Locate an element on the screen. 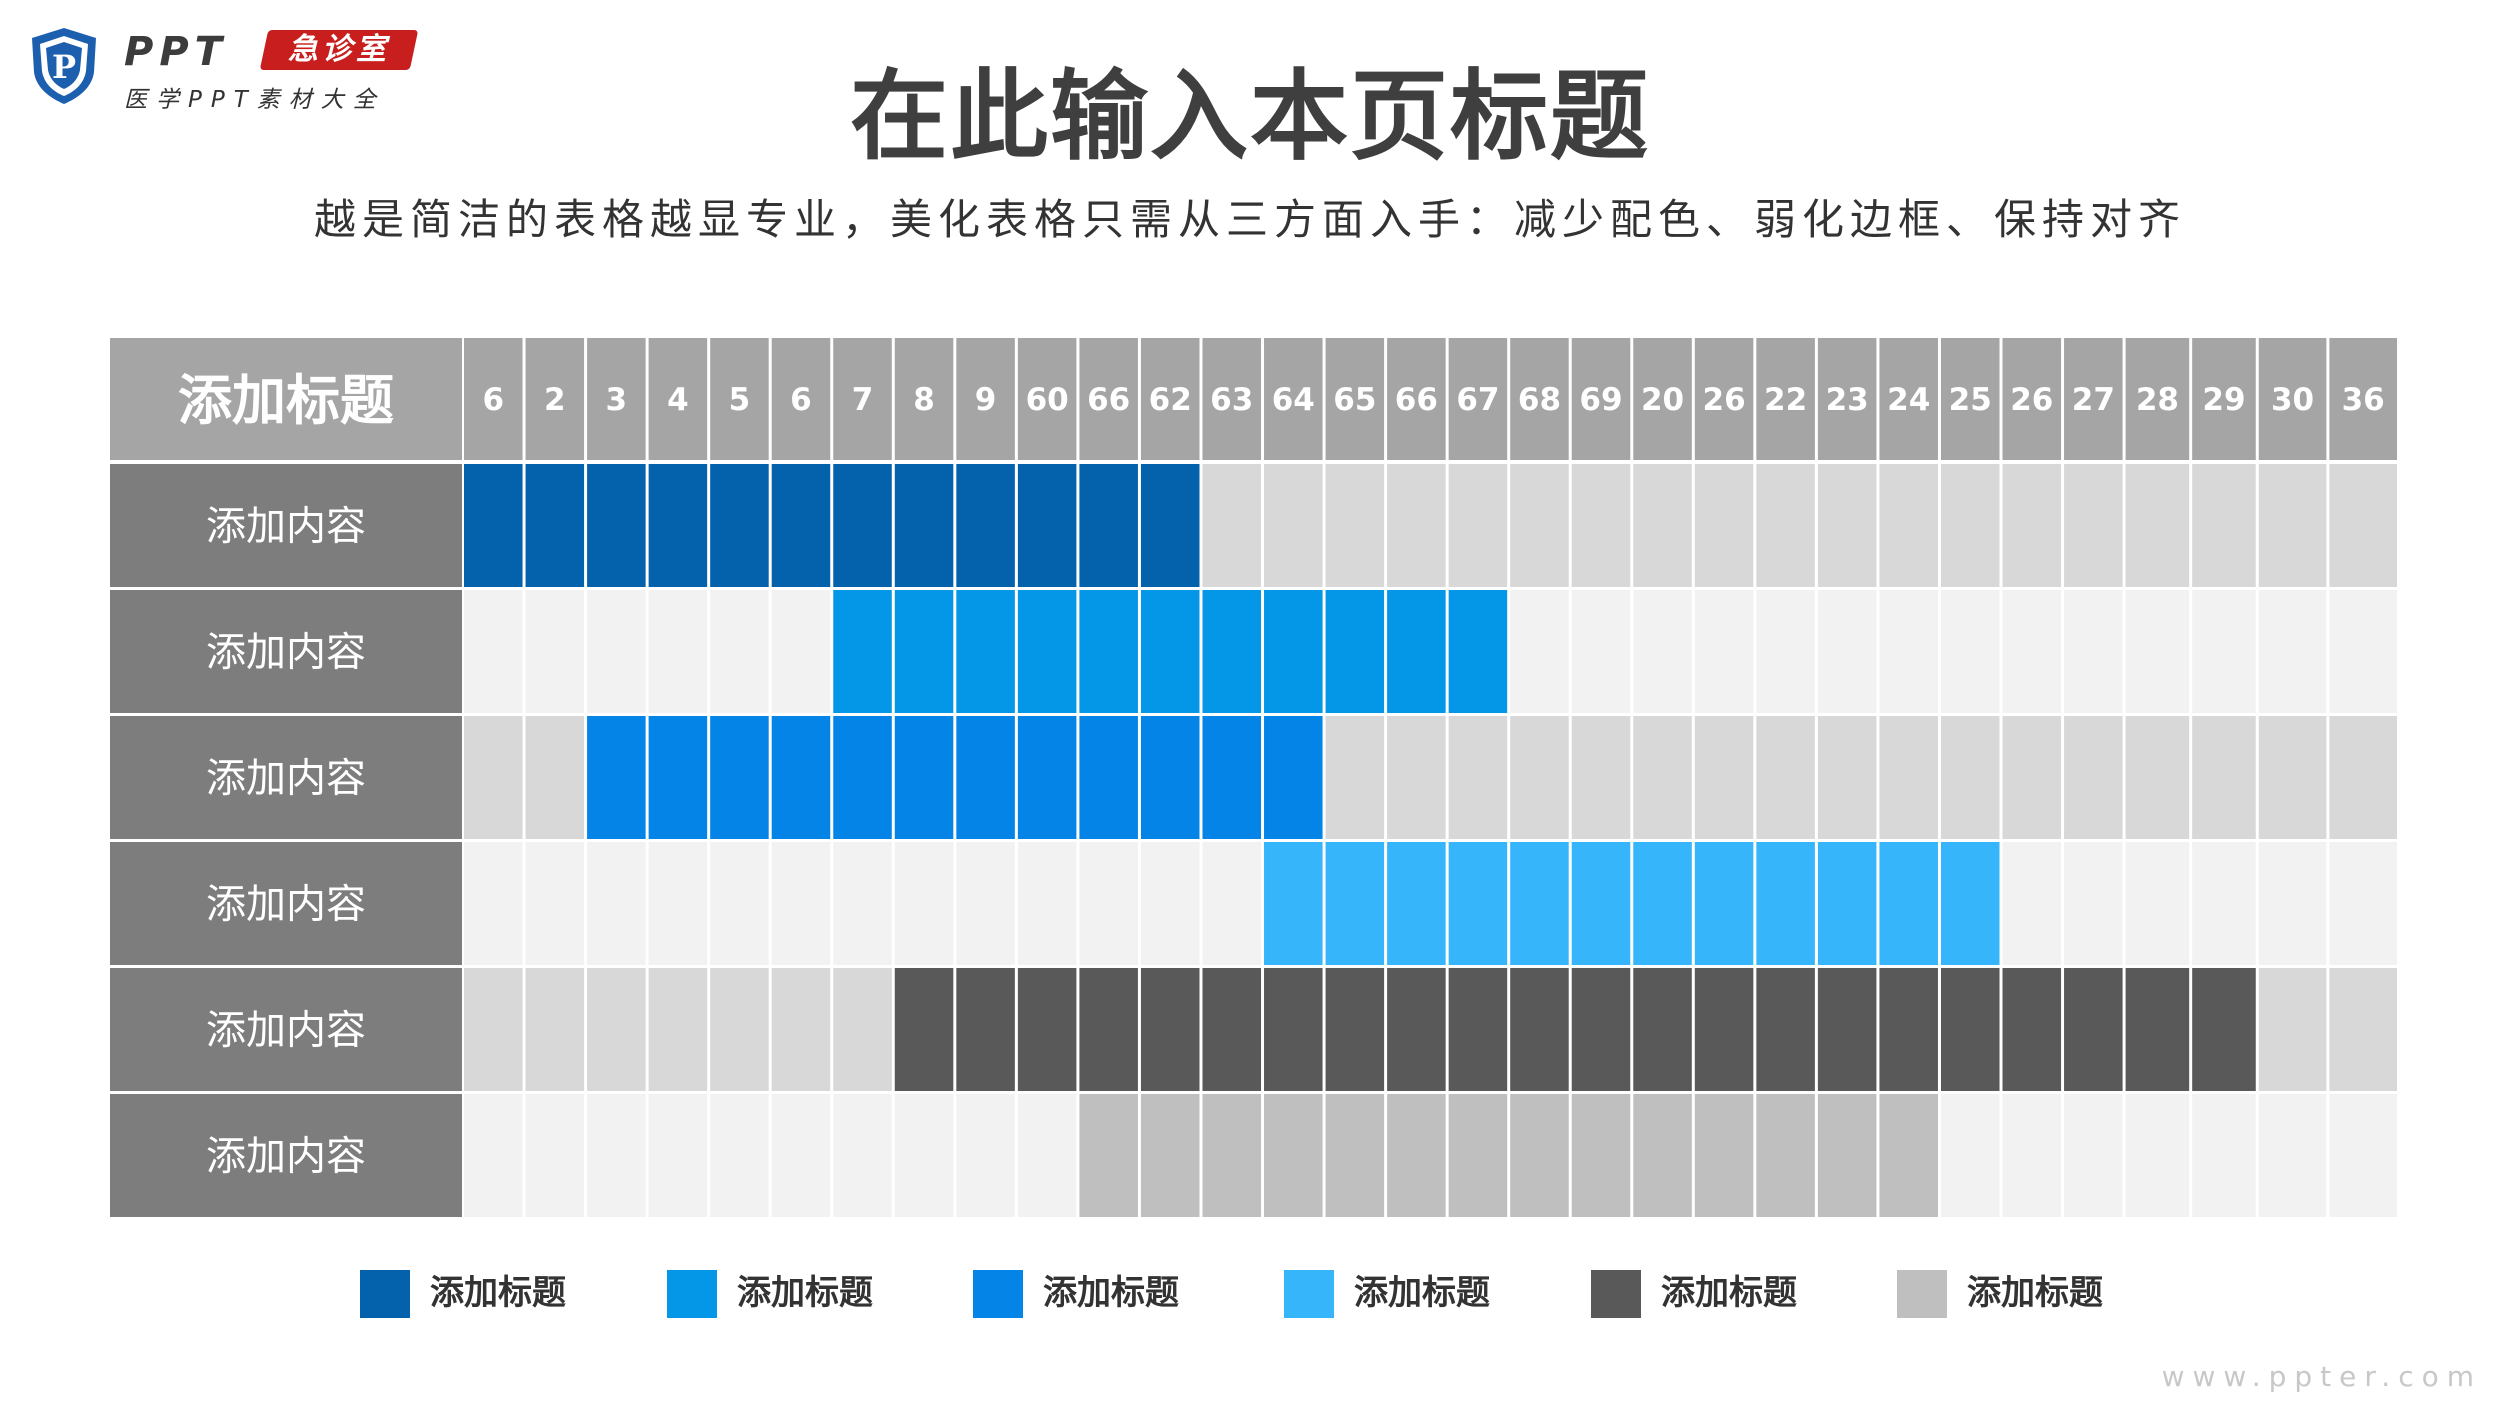 This screenshot has height=1406, width=2500. column-label: 65 is located at coordinates (1354, 400).